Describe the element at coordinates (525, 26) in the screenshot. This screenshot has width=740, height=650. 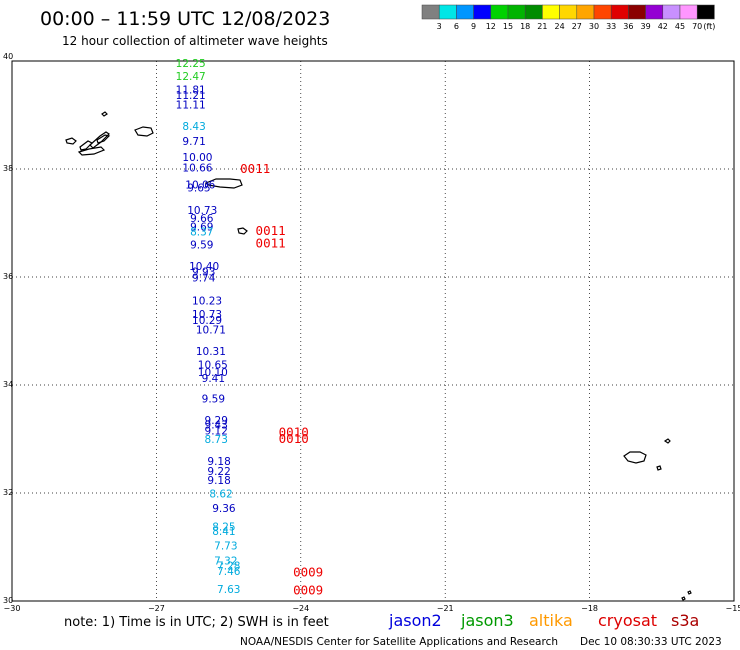
I see `colorbar-label: 18` at that location.